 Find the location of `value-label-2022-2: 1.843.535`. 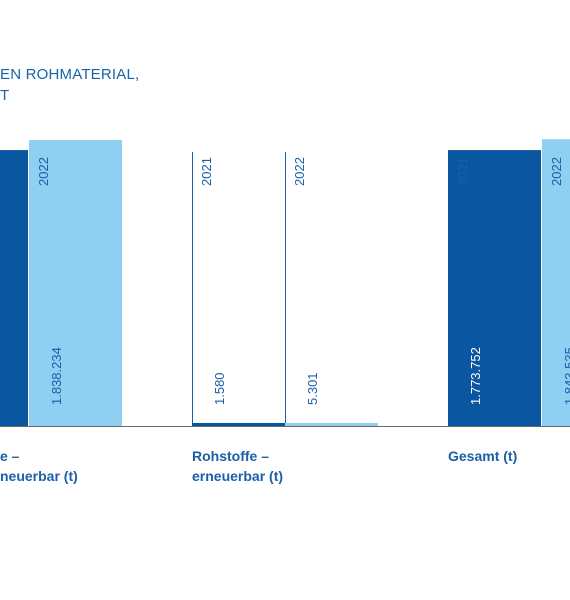

value-label-2022-2: 1.843.535 is located at coordinates (566, 376).